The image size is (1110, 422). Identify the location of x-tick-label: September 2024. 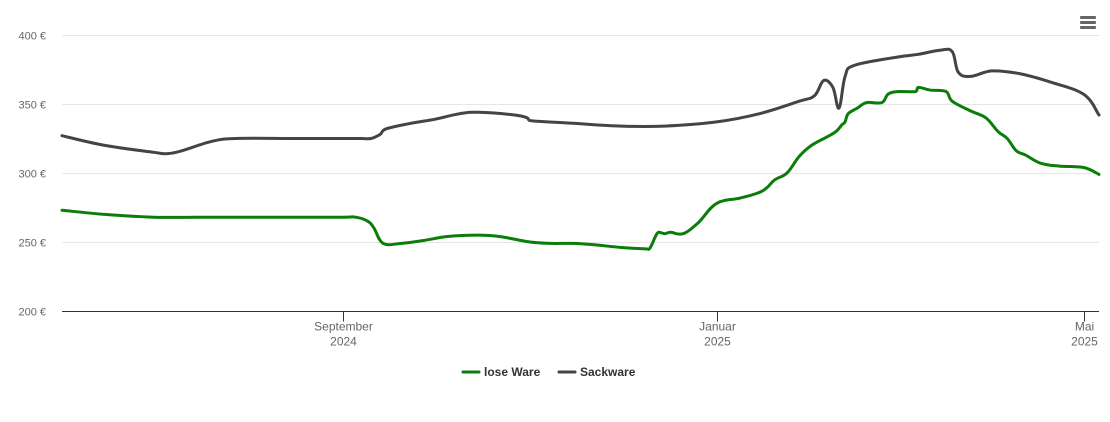
(343, 334).